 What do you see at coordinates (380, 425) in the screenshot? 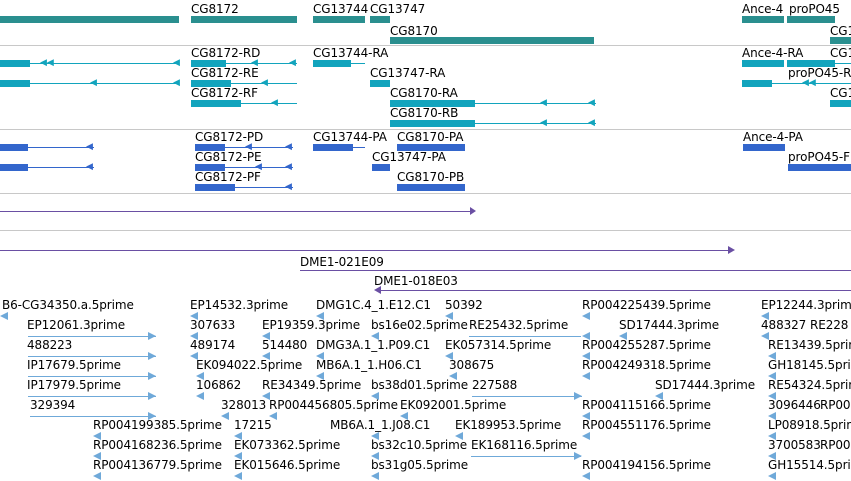
I see `est-label: MB6A.1_1.J08.C1` at bounding box center [380, 425].